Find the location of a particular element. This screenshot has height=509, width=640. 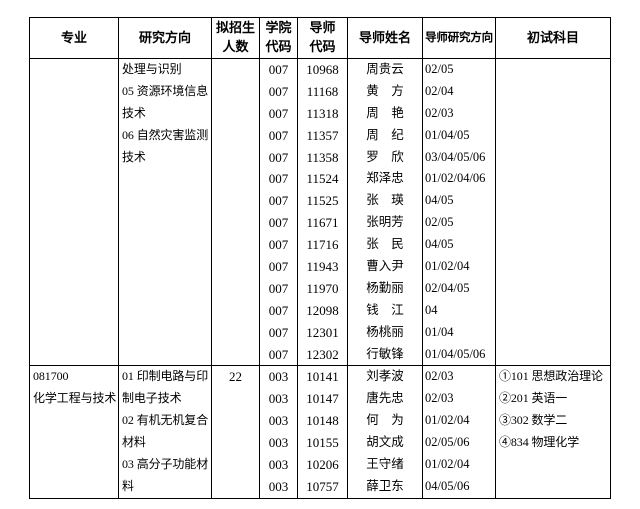

tutor-code: 10147 is located at coordinates (322, 399).